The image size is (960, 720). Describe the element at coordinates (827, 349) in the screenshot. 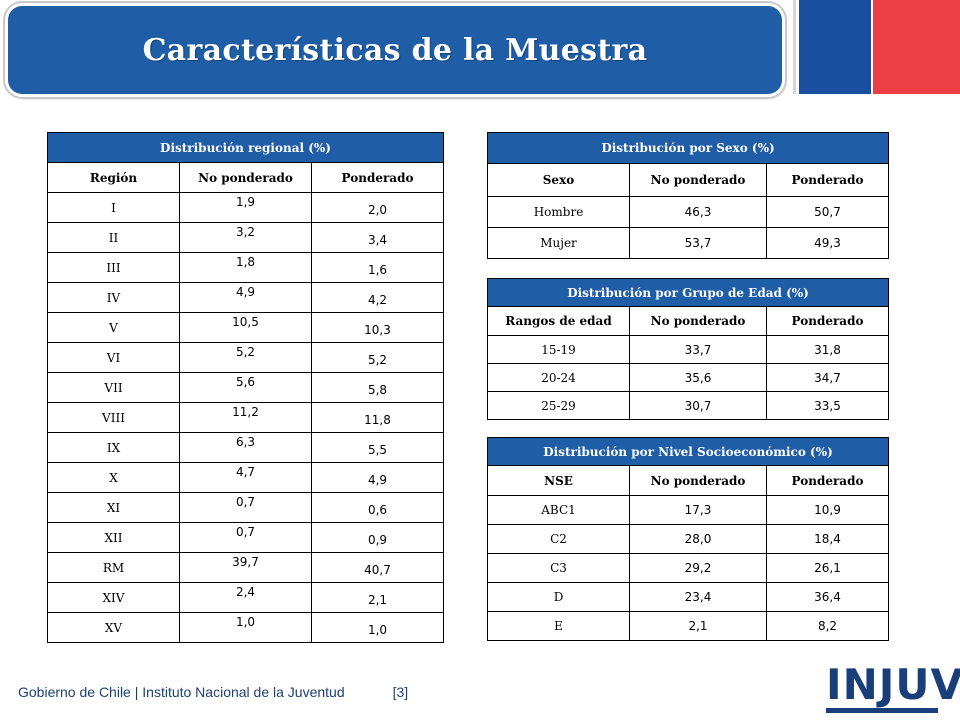

I see `ponderado-cell: 31,8` at that location.